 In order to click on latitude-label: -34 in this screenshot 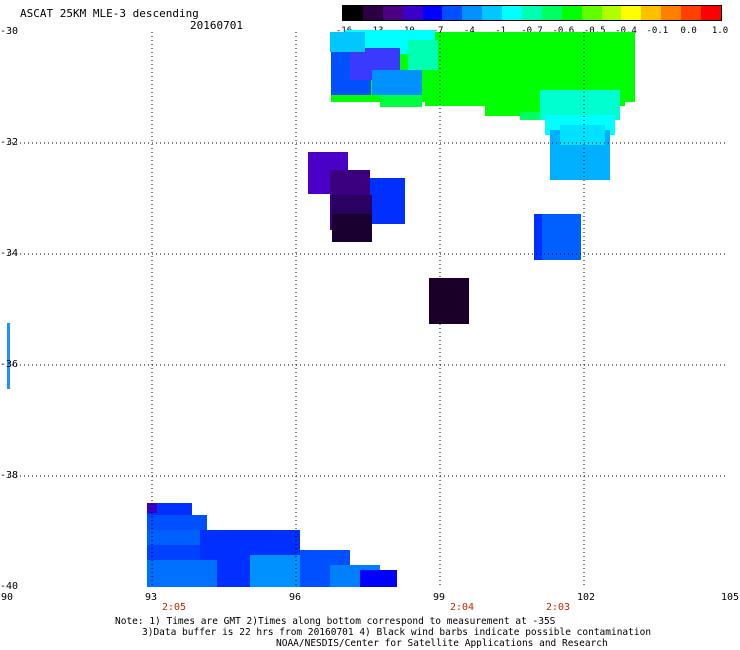, I will do `click(9, 253)`.